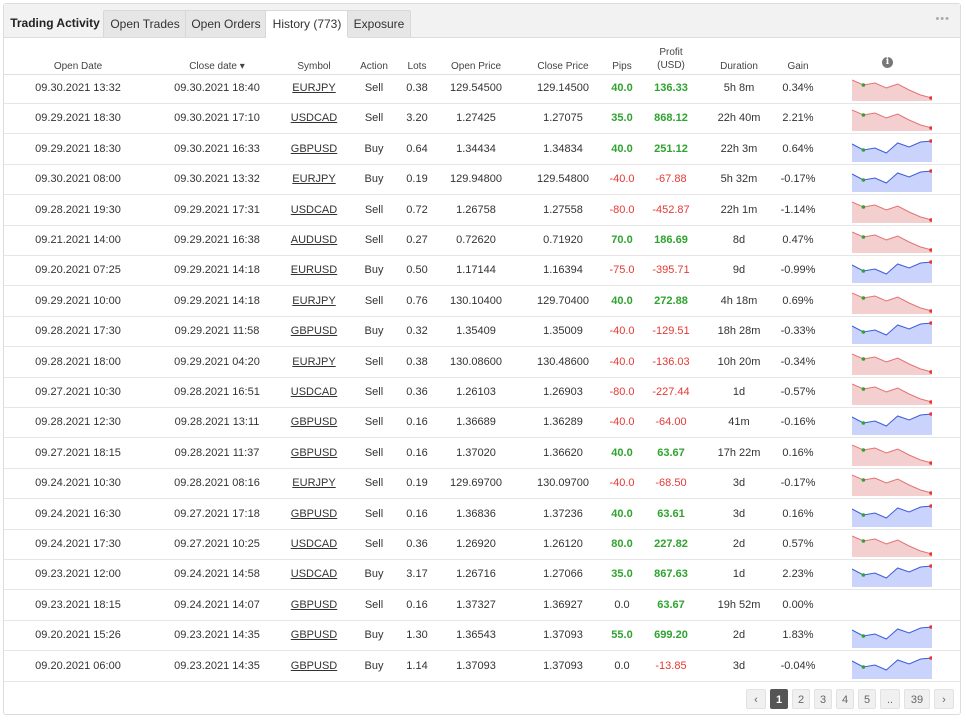 Image resolution: width=966 pixels, height=720 pixels. Describe the element at coordinates (379, 23) in the screenshot. I see `tab-exposure: Exposure` at that location.